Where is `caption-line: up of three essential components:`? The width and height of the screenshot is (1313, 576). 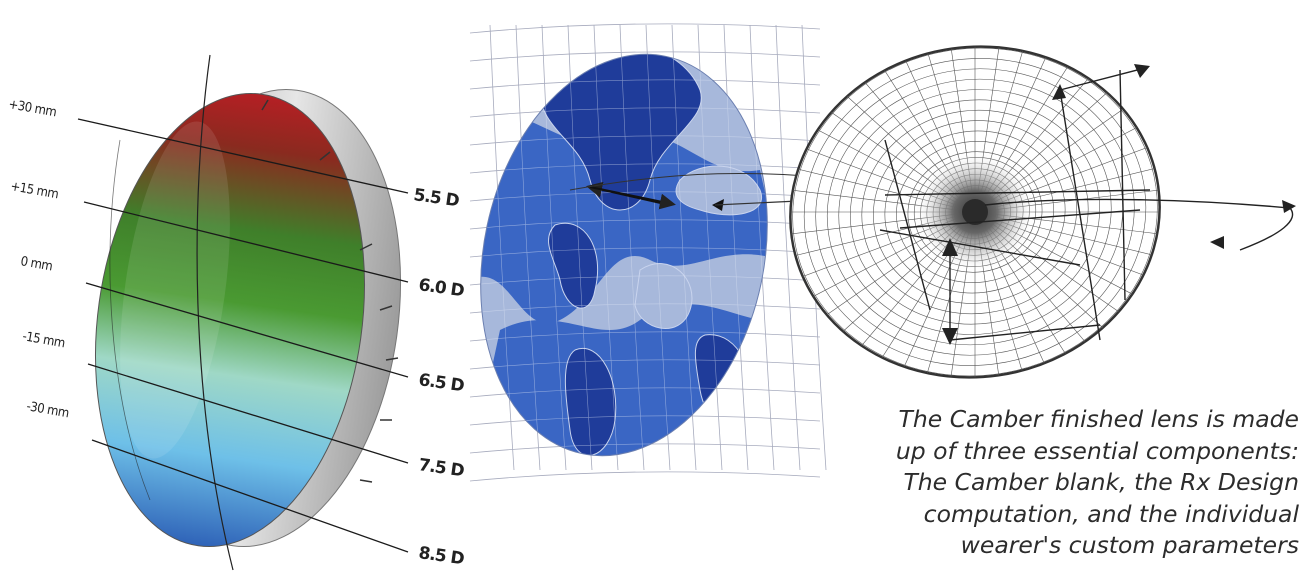
caption-line: up of three essential components: is located at coordinates (1097, 450).